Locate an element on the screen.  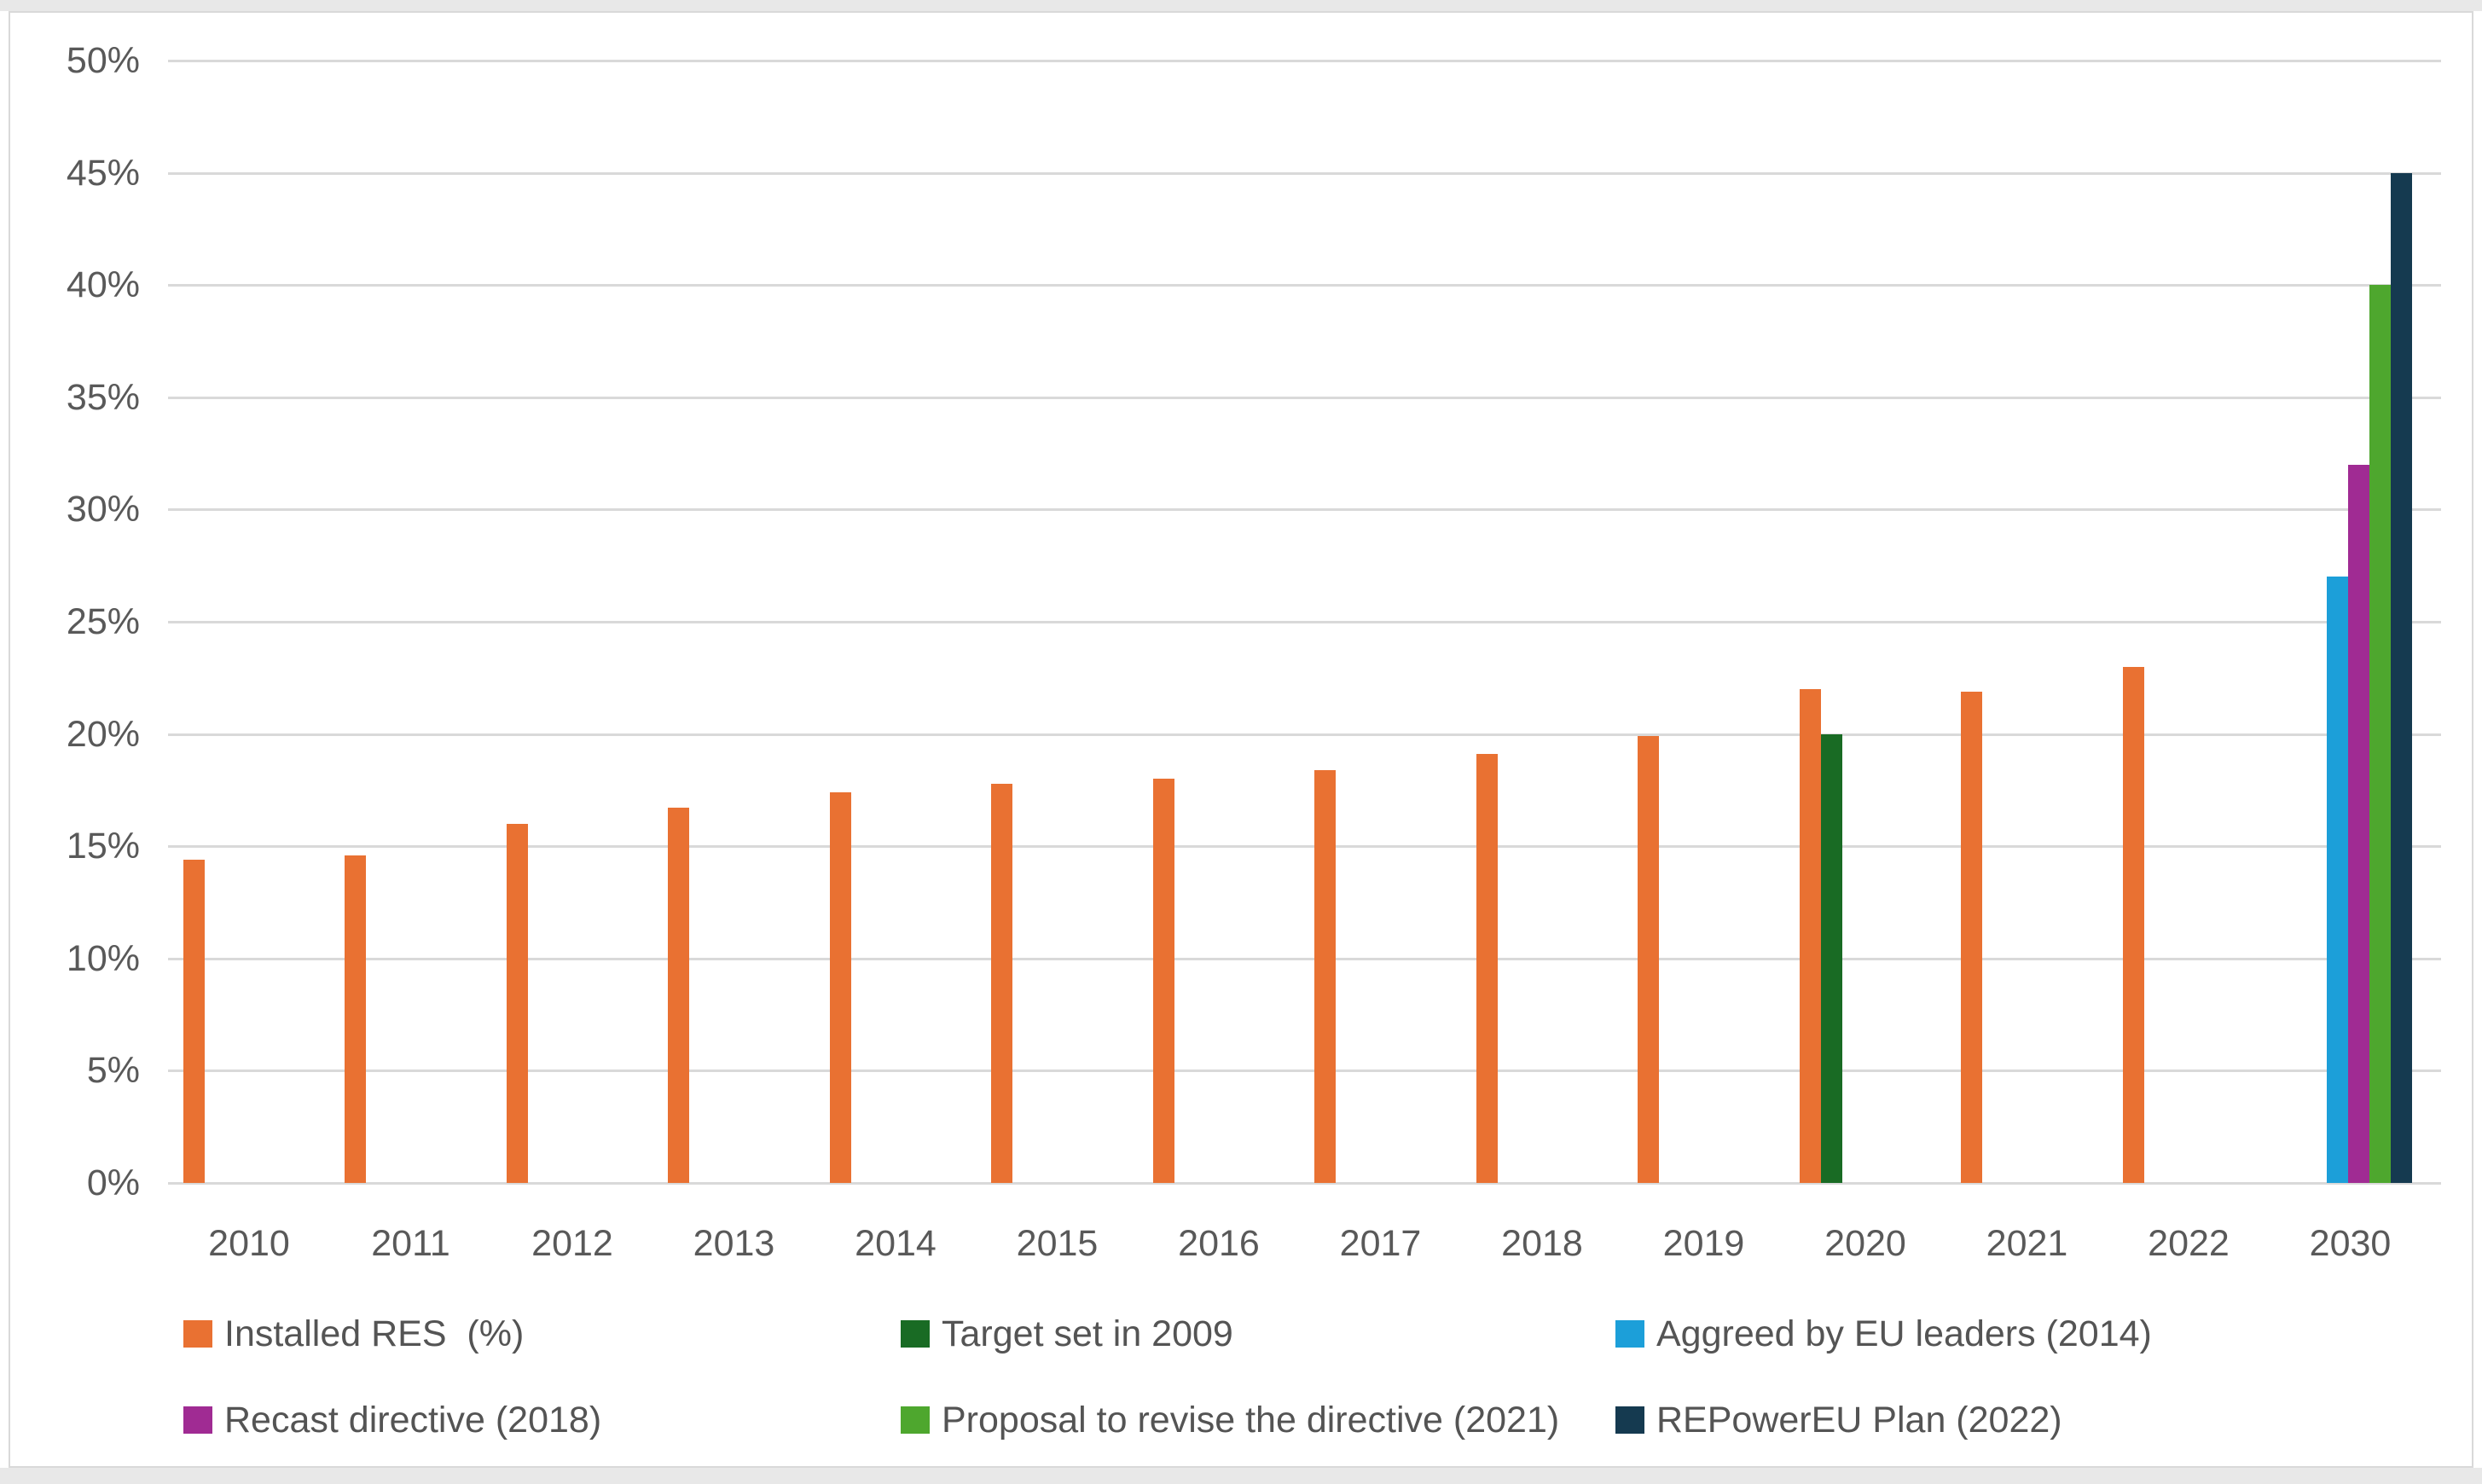
legend-swatch-agreed-2014 is located at coordinates (1629, 1334).